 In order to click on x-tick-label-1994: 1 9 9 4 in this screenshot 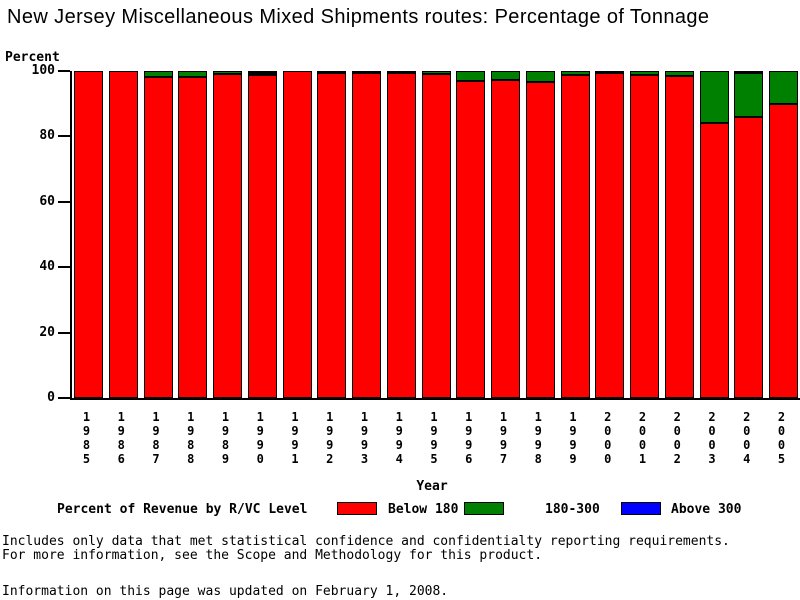, I will do `click(399, 438)`.